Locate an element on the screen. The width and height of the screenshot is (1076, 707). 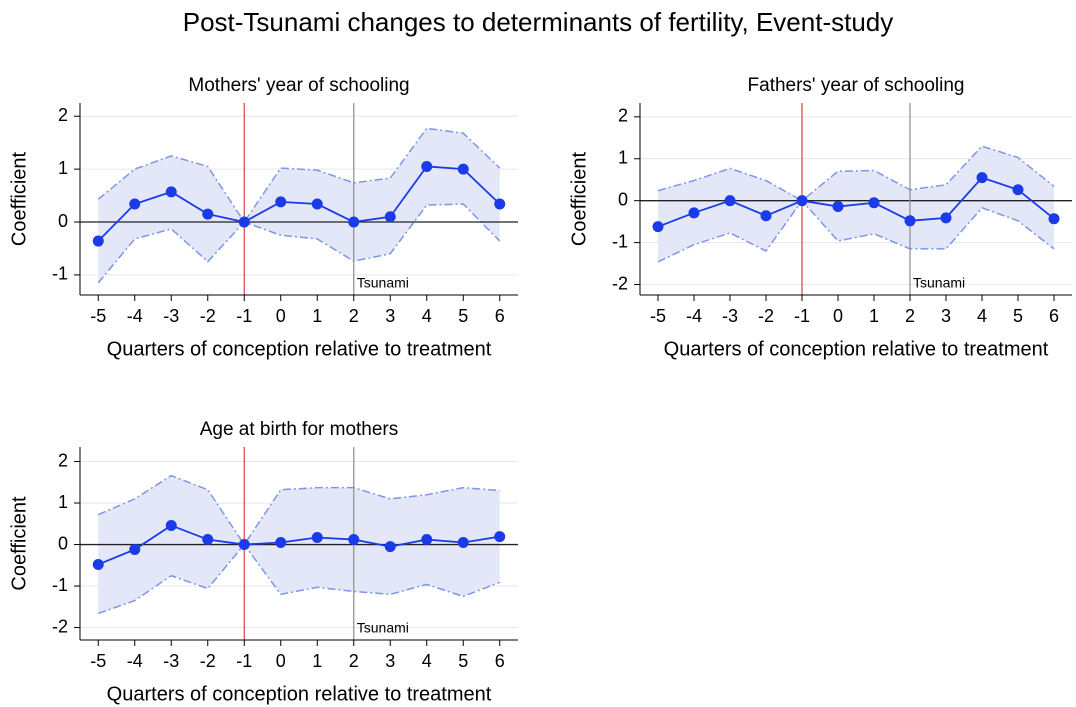
panel-title: Fathers' year of schooling is located at coordinates (856, 85).